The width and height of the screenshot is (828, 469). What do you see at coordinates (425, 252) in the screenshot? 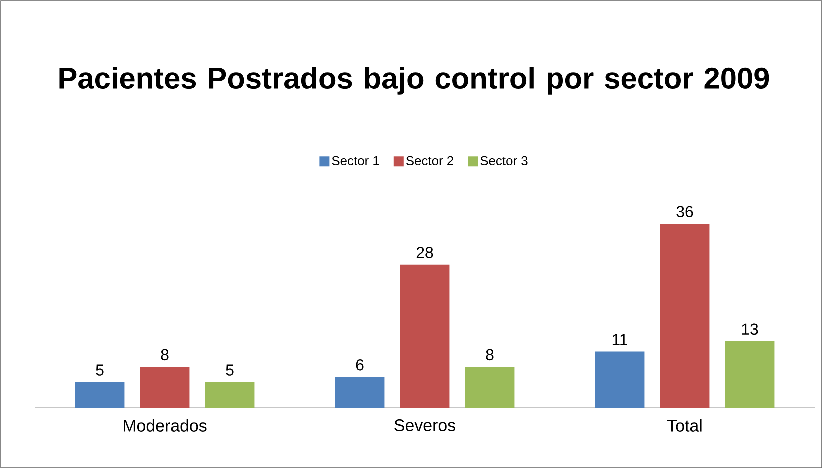
I see `data-label: 28` at bounding box center [425, 252].